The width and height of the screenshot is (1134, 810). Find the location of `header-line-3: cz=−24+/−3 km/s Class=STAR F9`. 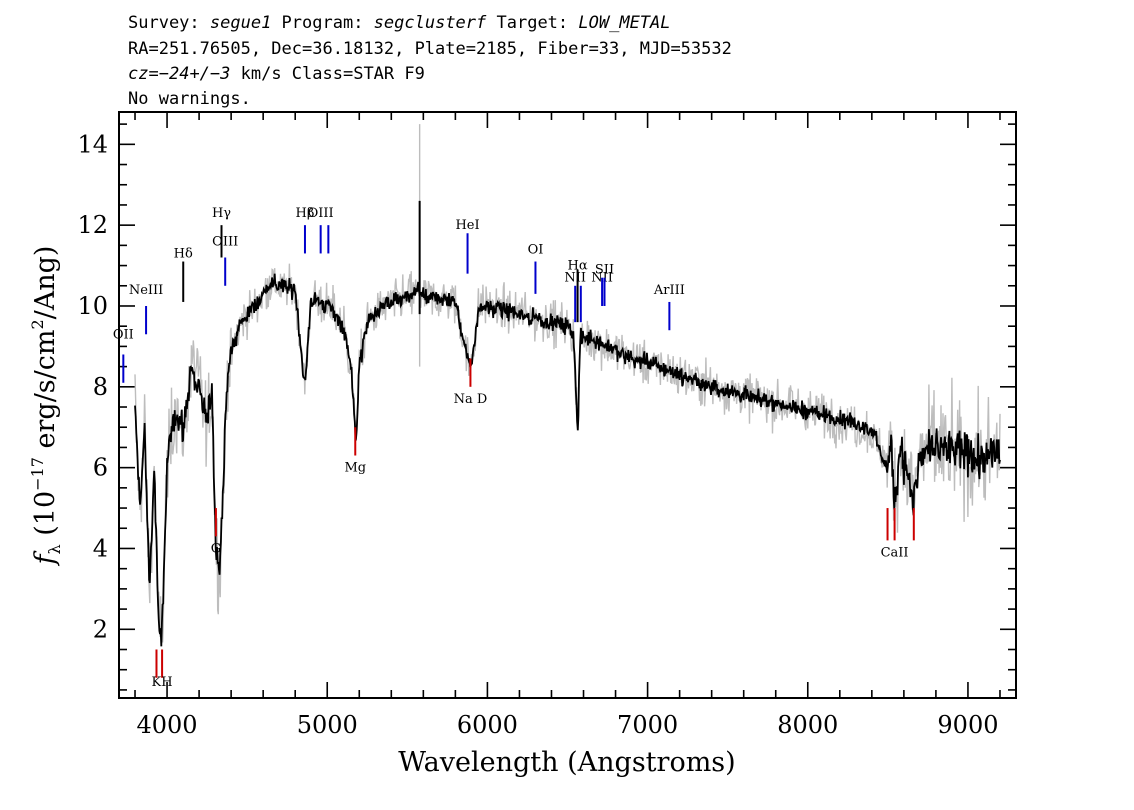

header-line-3: cz=−24+/−3 km/s Class=STAR F9 is located at coordinates (276, 74).